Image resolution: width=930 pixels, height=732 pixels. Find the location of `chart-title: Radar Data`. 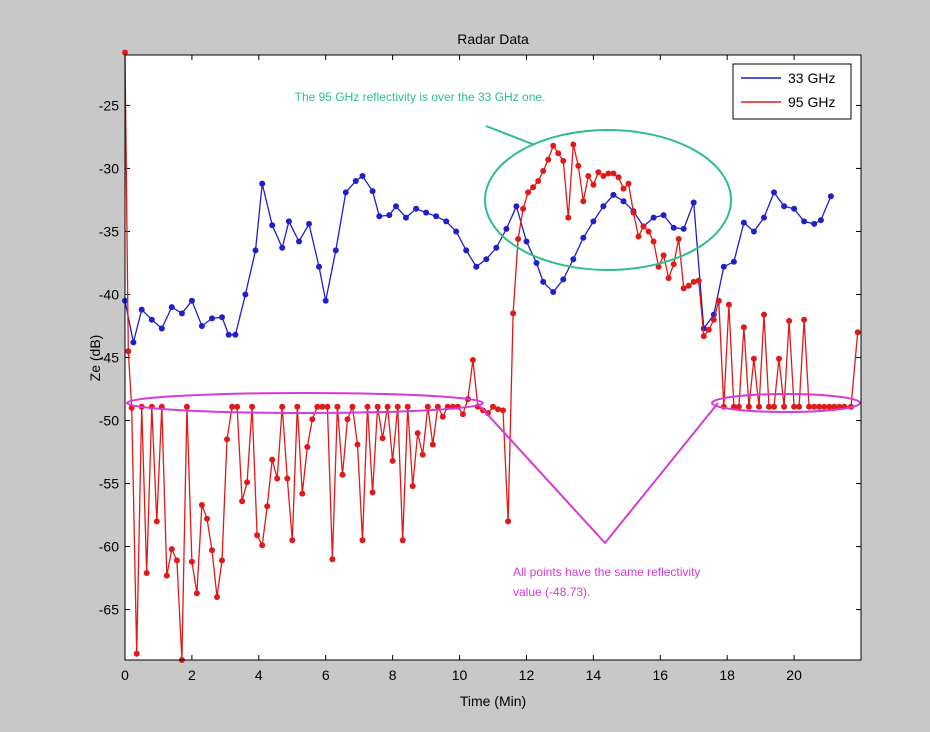

chart-title: Radar Data is located at coordinates (493, 39).